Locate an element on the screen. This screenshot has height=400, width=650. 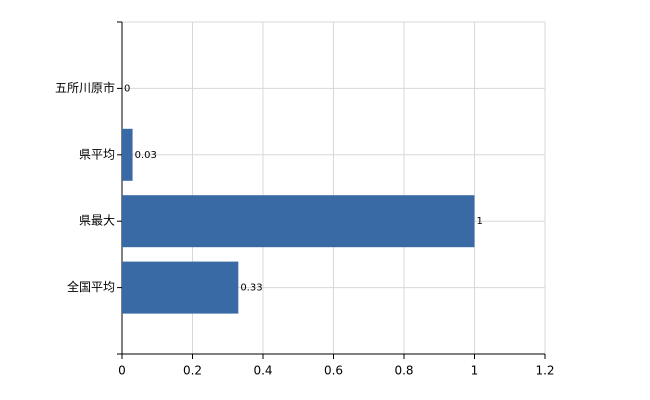
x-tick-label: 0 is located at coordinates (122, 371).